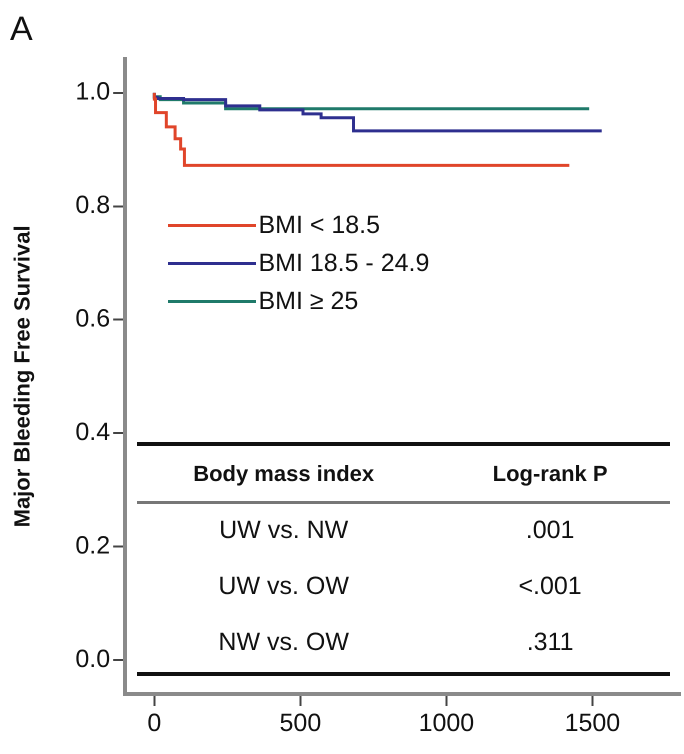  What do you see at coordinates (92, 205) in the screenshot?
I see `y-tick-label: 0.8` at bounding box center [92, 205].